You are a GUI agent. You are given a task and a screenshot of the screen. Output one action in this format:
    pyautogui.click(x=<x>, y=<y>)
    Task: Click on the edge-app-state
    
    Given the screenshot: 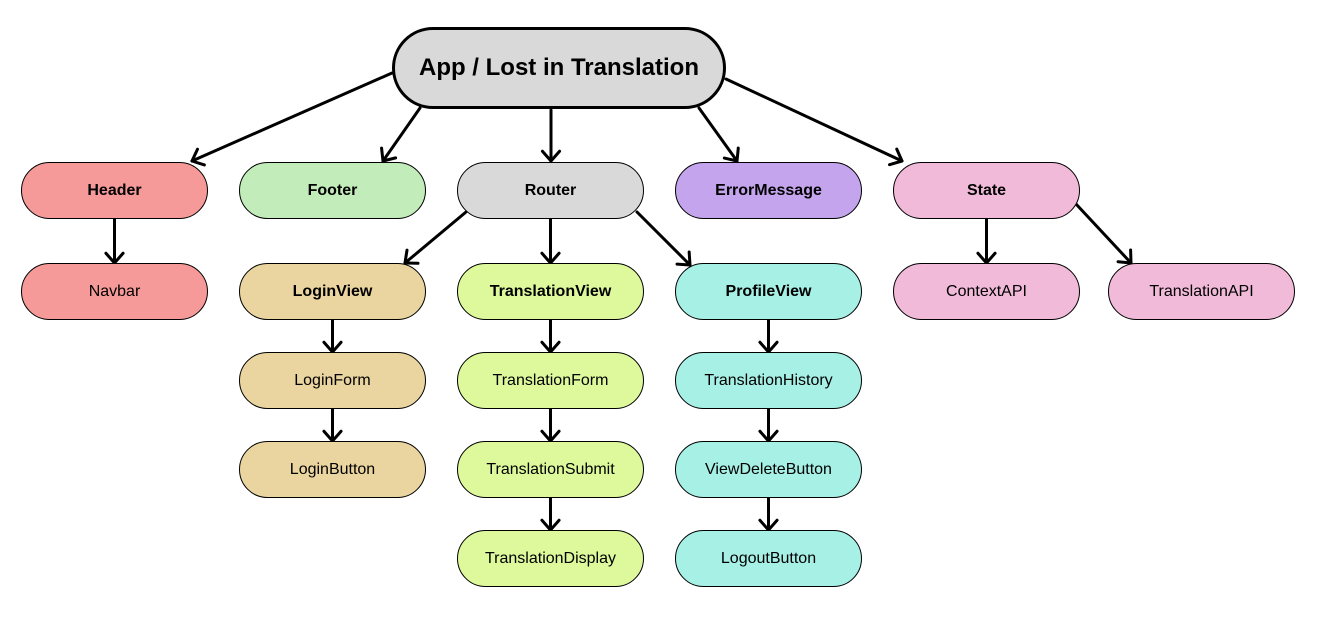 What is the action you would take?
    pyautogui.click(x=814, y=122)
    